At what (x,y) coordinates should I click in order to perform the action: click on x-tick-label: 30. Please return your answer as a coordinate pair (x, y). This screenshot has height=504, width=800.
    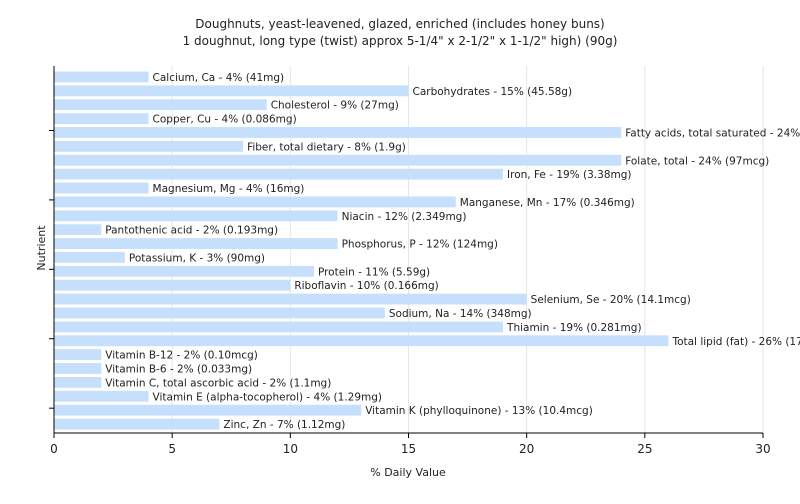
    Looking at the image, I should click on (762, 449).